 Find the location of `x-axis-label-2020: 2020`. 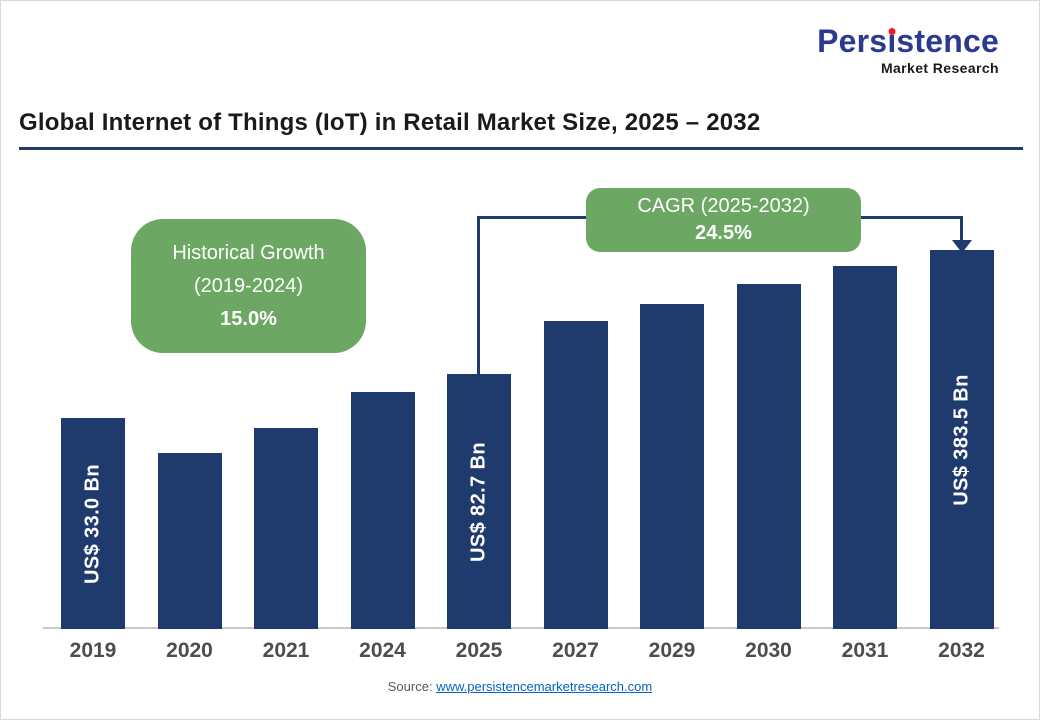

x-axis-label-2020: 2020 is located at coordinates (189, 650).